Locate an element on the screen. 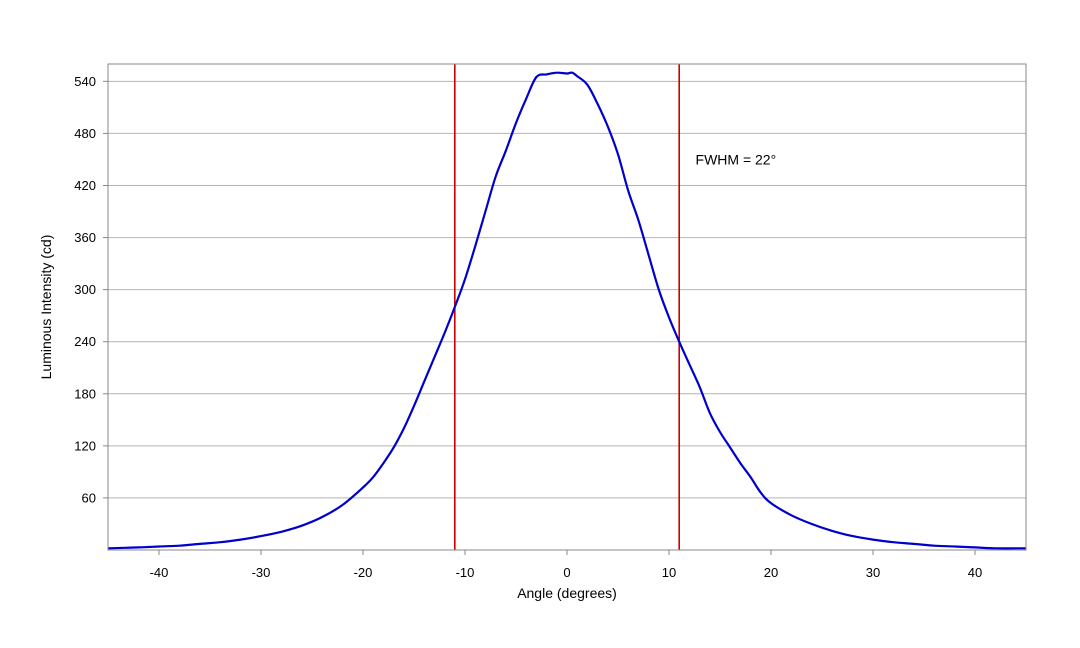  x-axis-title: Angle (degrees) is located at coordinates (567, 593).